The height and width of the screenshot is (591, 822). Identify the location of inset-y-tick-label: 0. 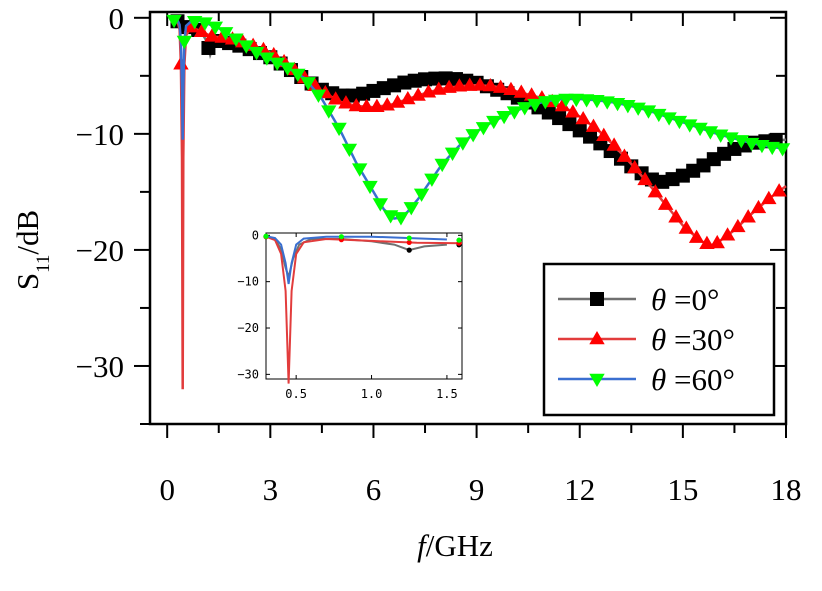
(255, 235).